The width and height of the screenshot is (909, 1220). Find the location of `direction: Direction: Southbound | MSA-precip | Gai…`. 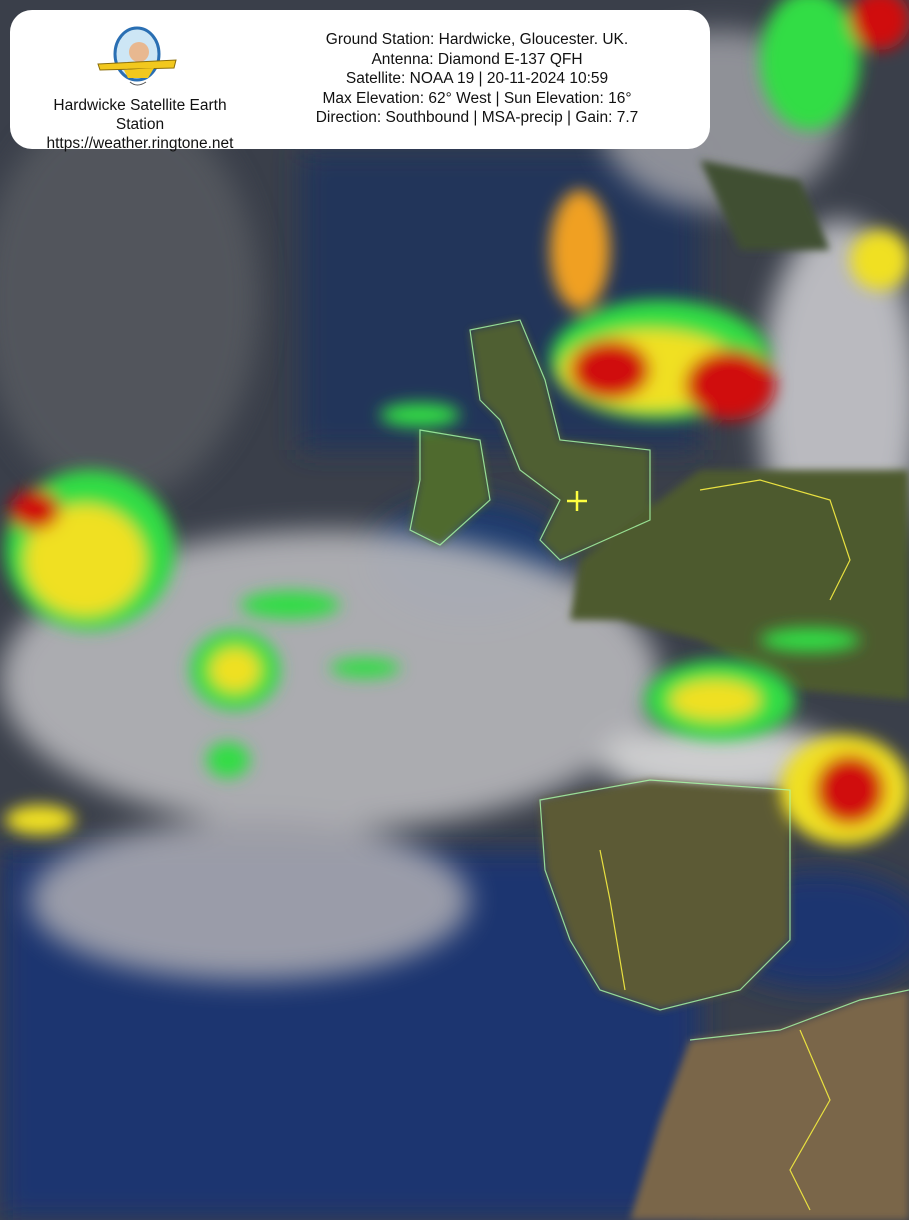

direction: Direction: Southbound | MSA-precip | Gai… is located at coordinates (477, 117).